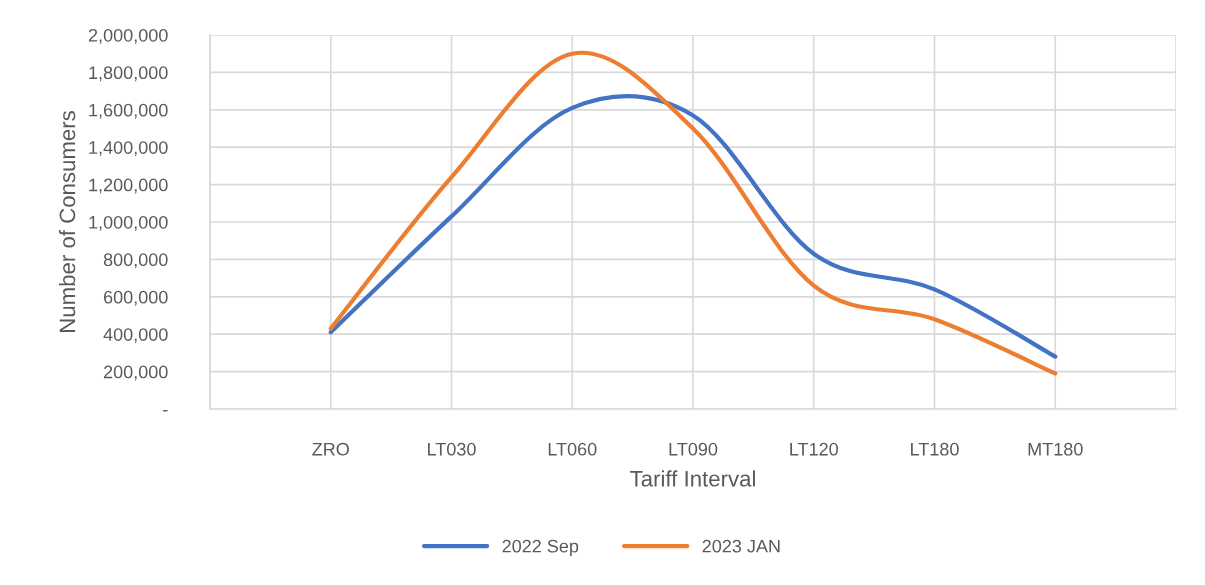  I want to click on y-tick-label: 400,000, so click(135, 336).